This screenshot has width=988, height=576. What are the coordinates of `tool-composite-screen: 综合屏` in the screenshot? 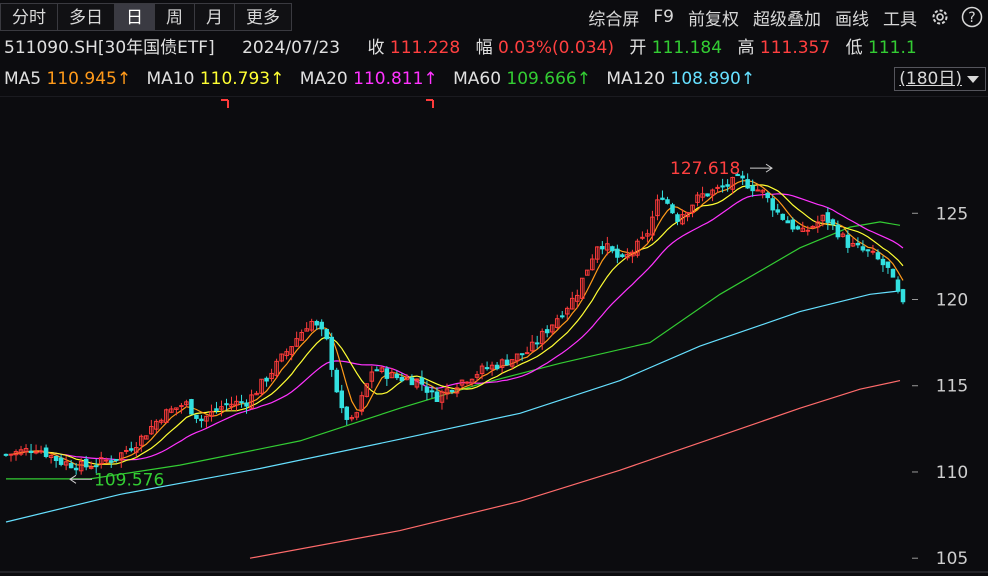 It's located at (614, 19).